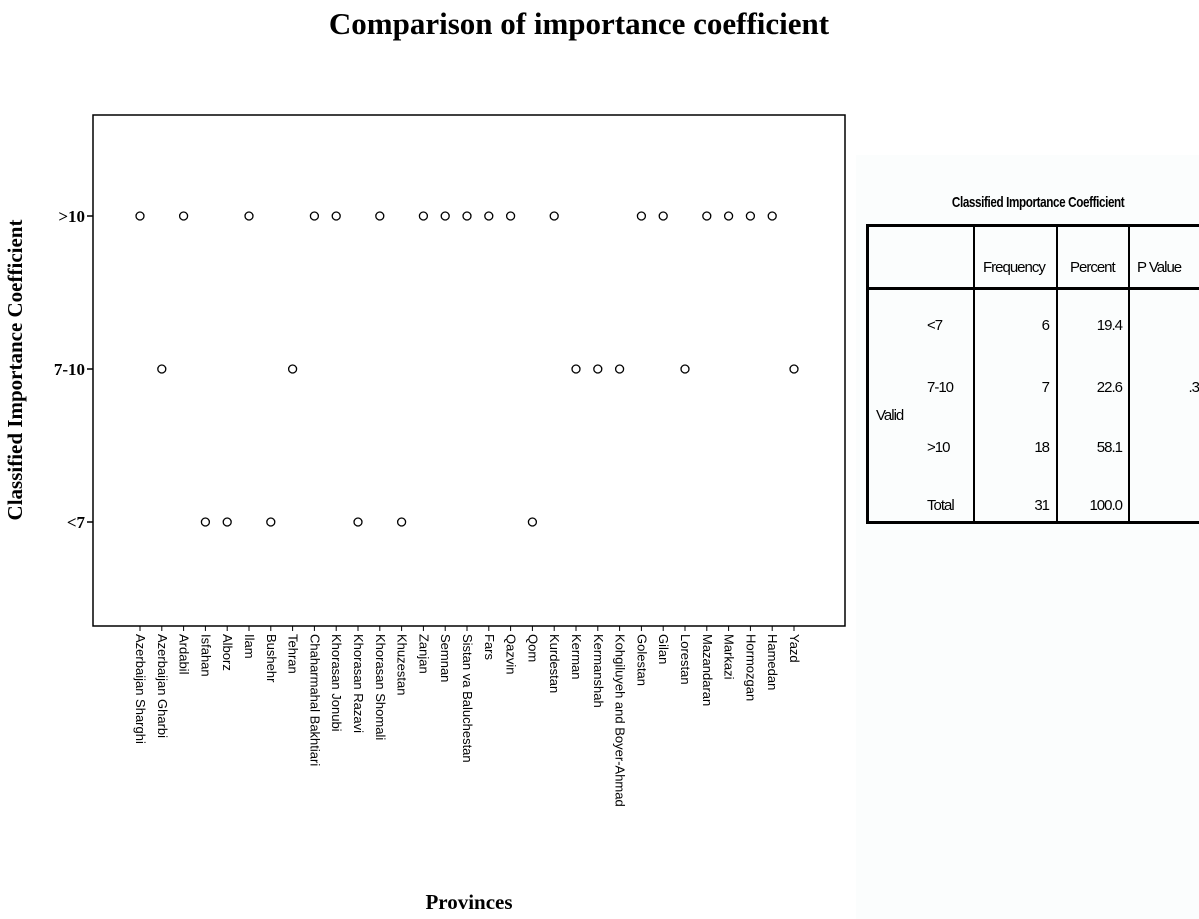 The image size is (1199, 919). I want to click on x-tick-label: Khuzestan, so click(402, 664).